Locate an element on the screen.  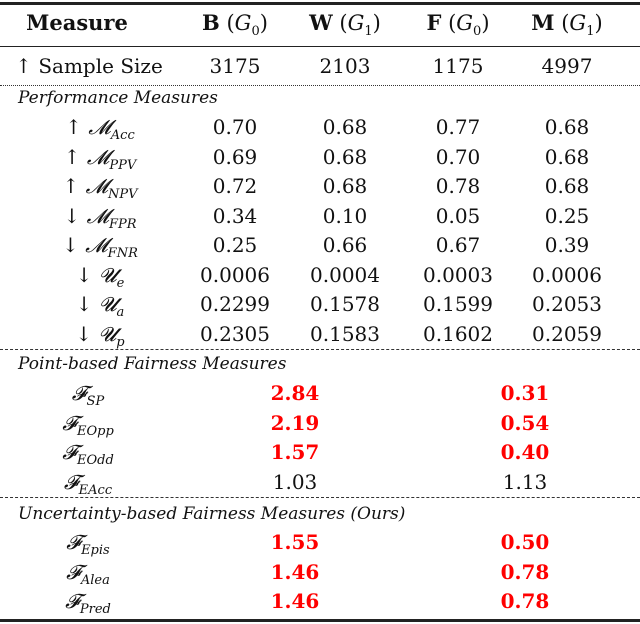
fairness-value: 0.54 is located at coordinates (525, 422).